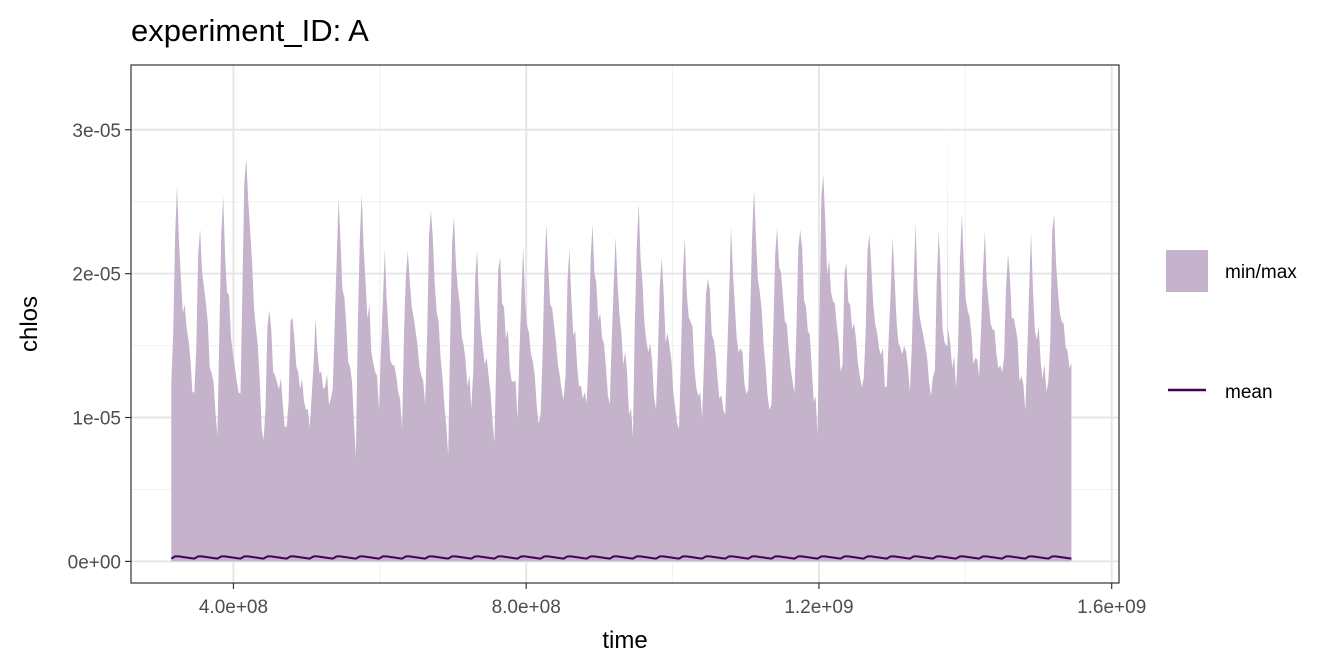  What do you see at coordinates (99, 347) in the screenshot?
I see `y-axis: 0e+00 1e-05 2e-05 3e-05` at bounding box center [99, 347].